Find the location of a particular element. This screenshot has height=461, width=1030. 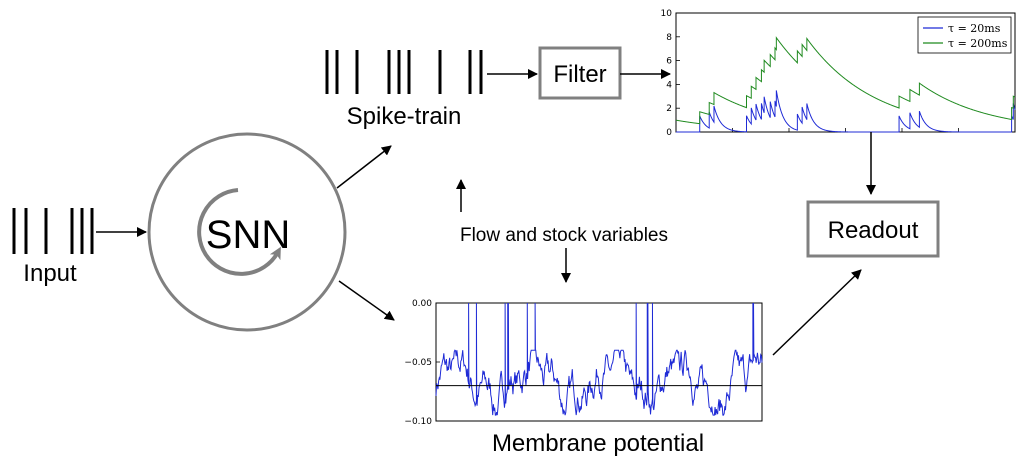

snn-node: SNN is located at coordinates (247, 232).